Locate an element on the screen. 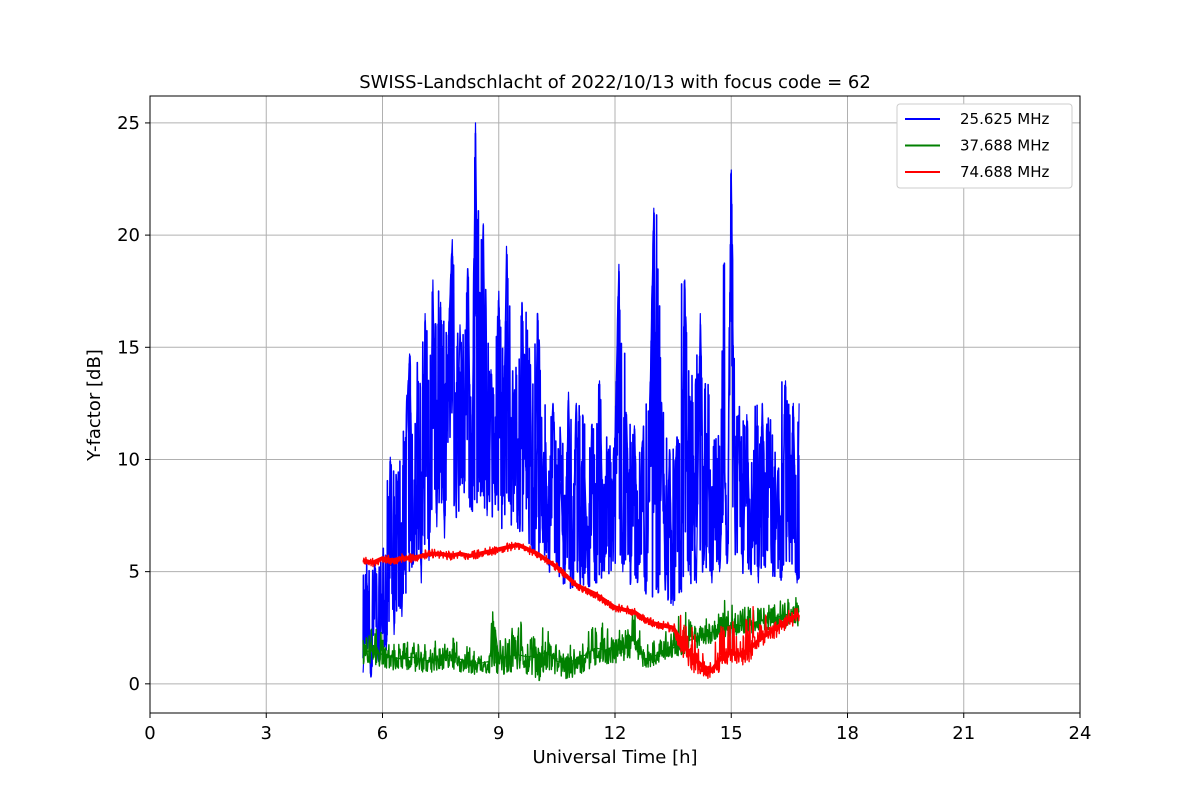  y-tick-label: 15 is located at coordinates (128, 347).